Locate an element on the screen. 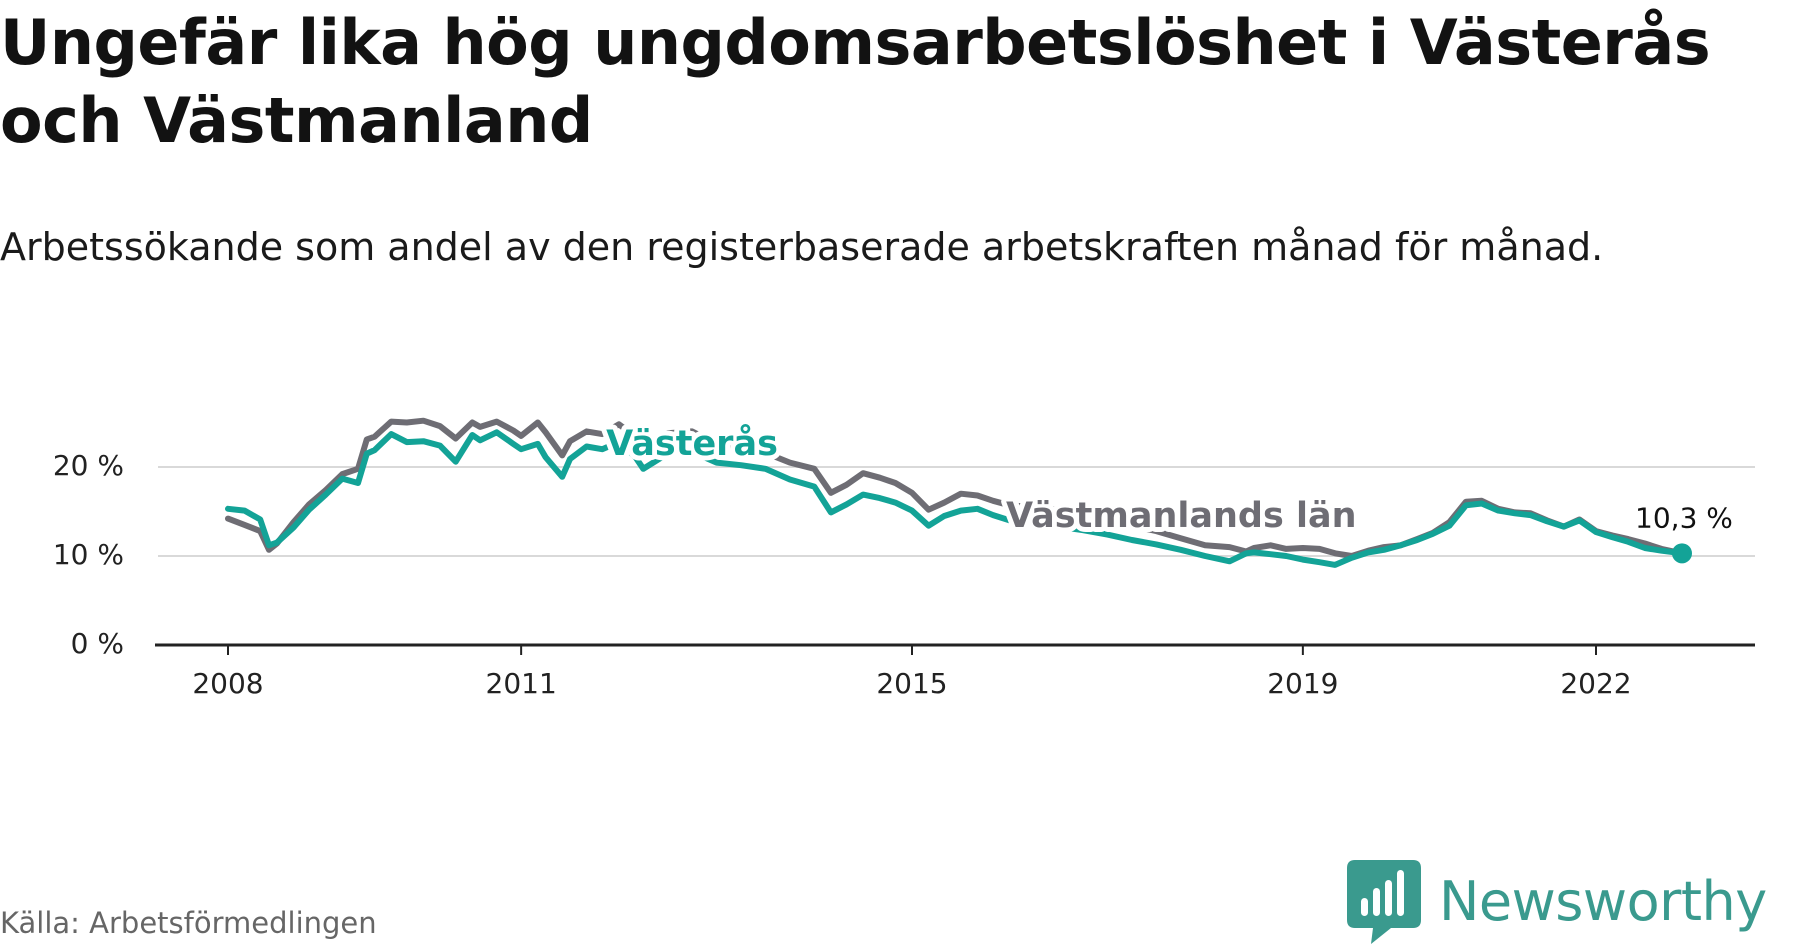  x-tick-label: 2015 is located at coordinates (911, 683).